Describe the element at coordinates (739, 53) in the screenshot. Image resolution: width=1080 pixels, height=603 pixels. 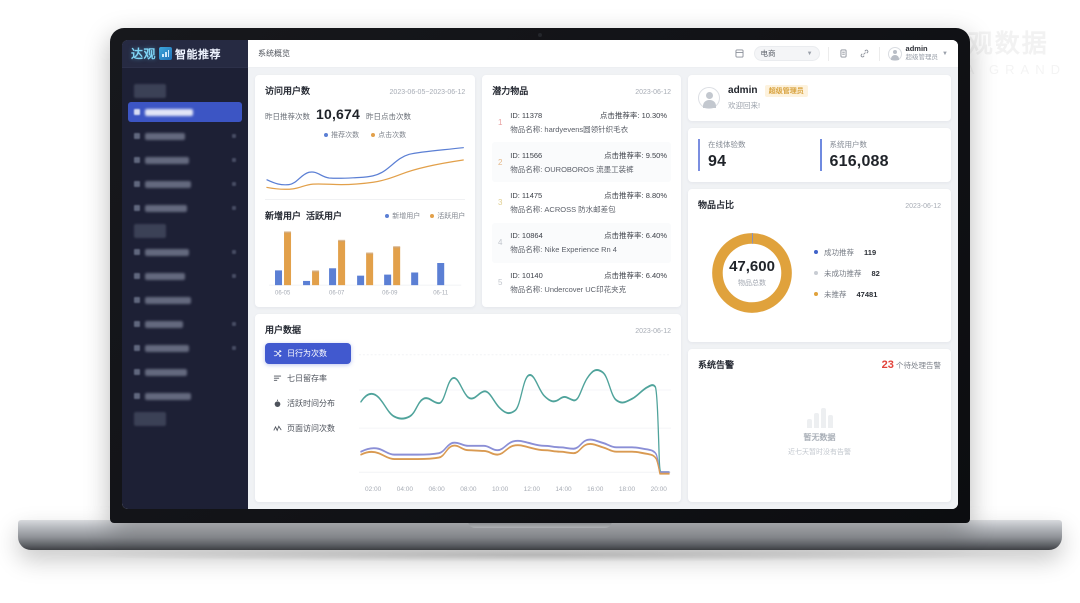
I see `layout-icon` at that location.